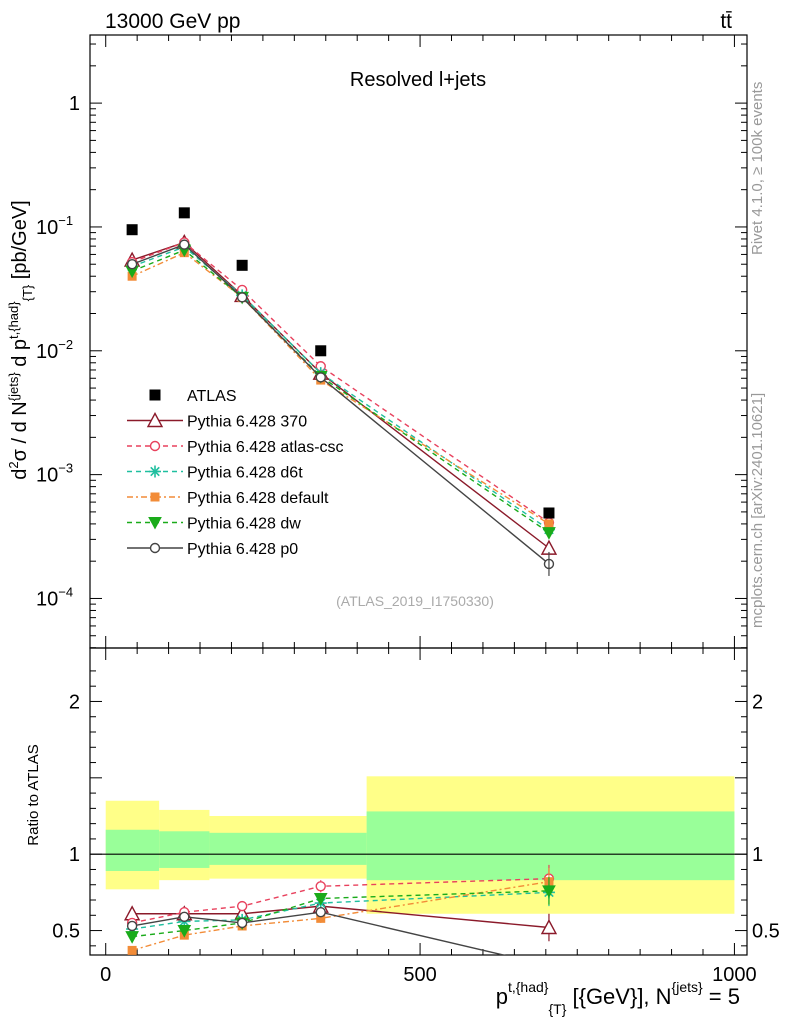 The width and height of the screenshot is (786, 1024). Describe the element at coordinates (33, 794) in the screenshot. I see `ratio-ylabel: Ratio to ATLAS` at that location.